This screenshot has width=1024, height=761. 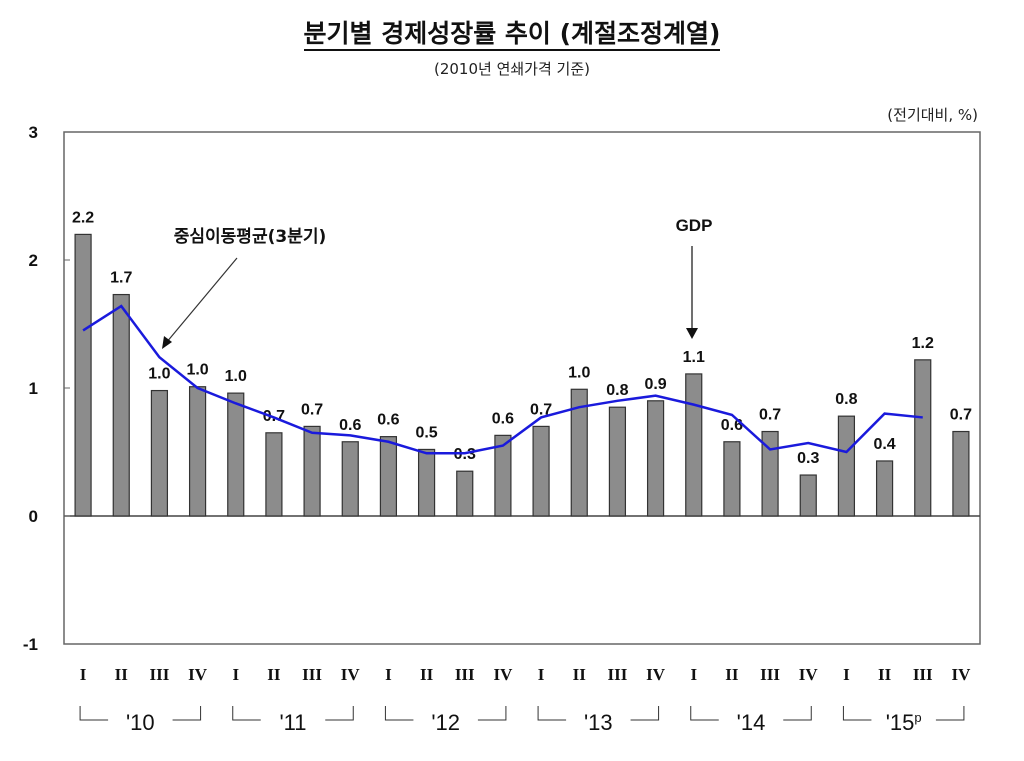 I want to click on annotation-arrow, so click(x=201, y=300).